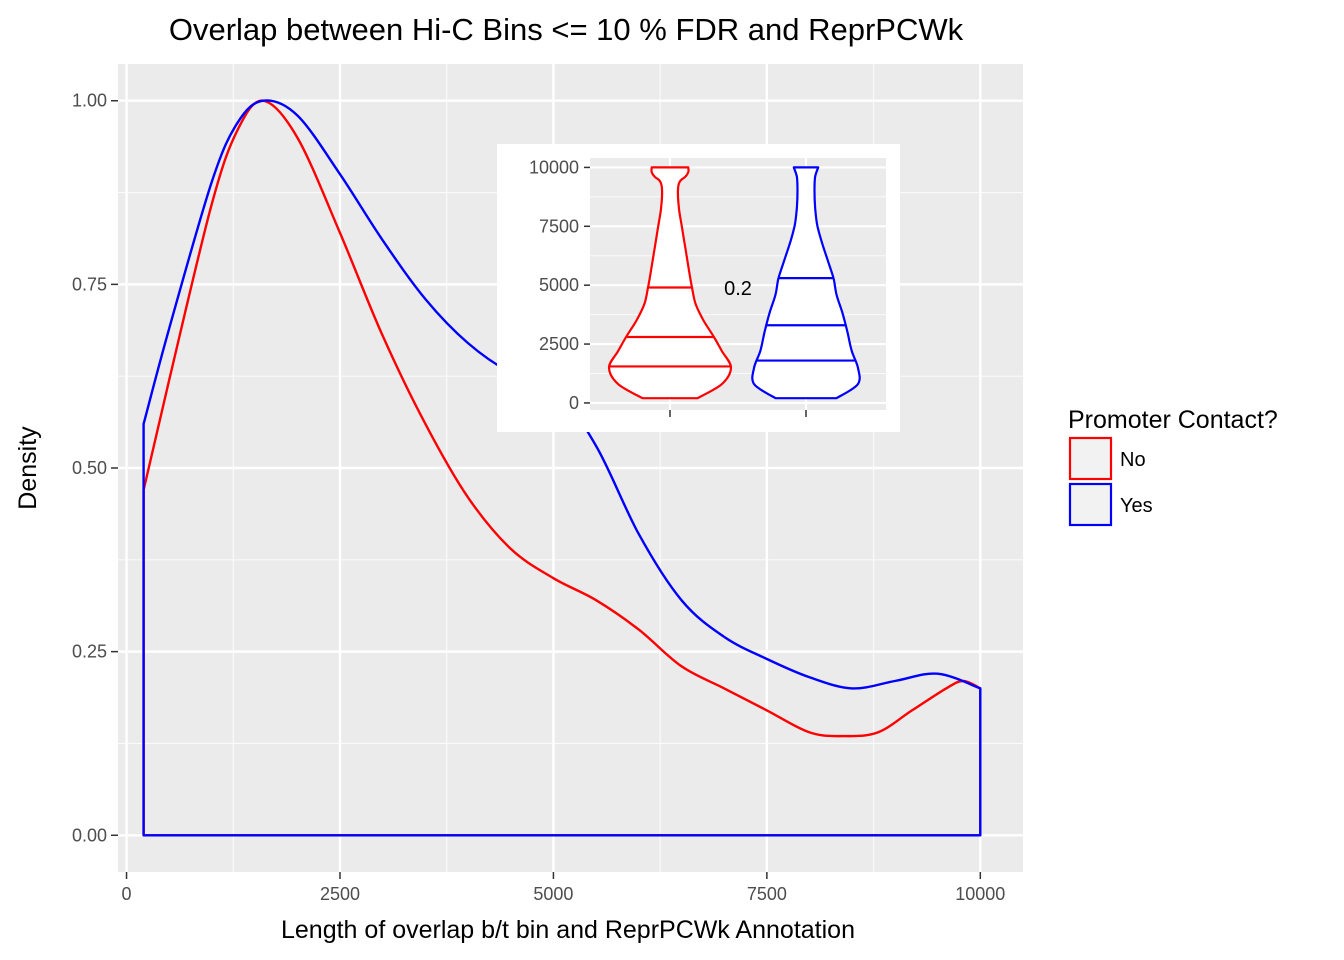  Describe the element at coordinates (554, 167) in the screenshot. I see `inset-y-tick-label: 10000` at that location.